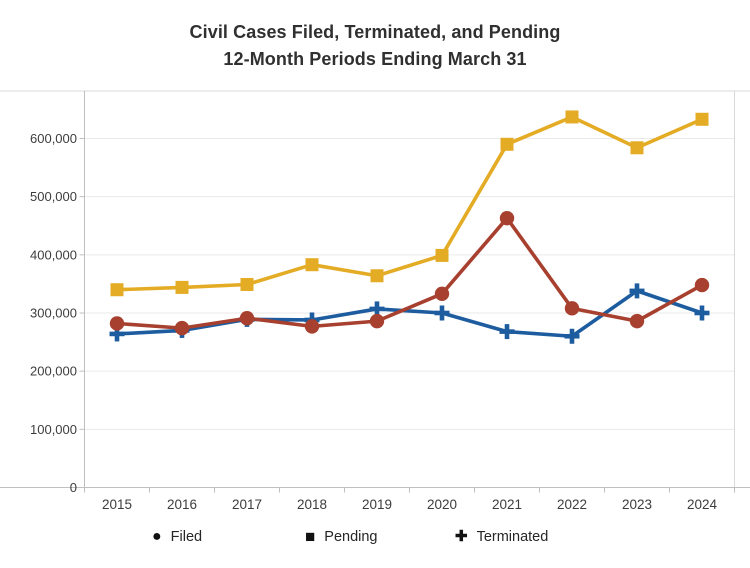 The image size is (750, 568). What do you see at coordinates (53, 196) in the screenshot?
I see `y-axis-tick-label: 500,000` at bounding box center [53, 196].